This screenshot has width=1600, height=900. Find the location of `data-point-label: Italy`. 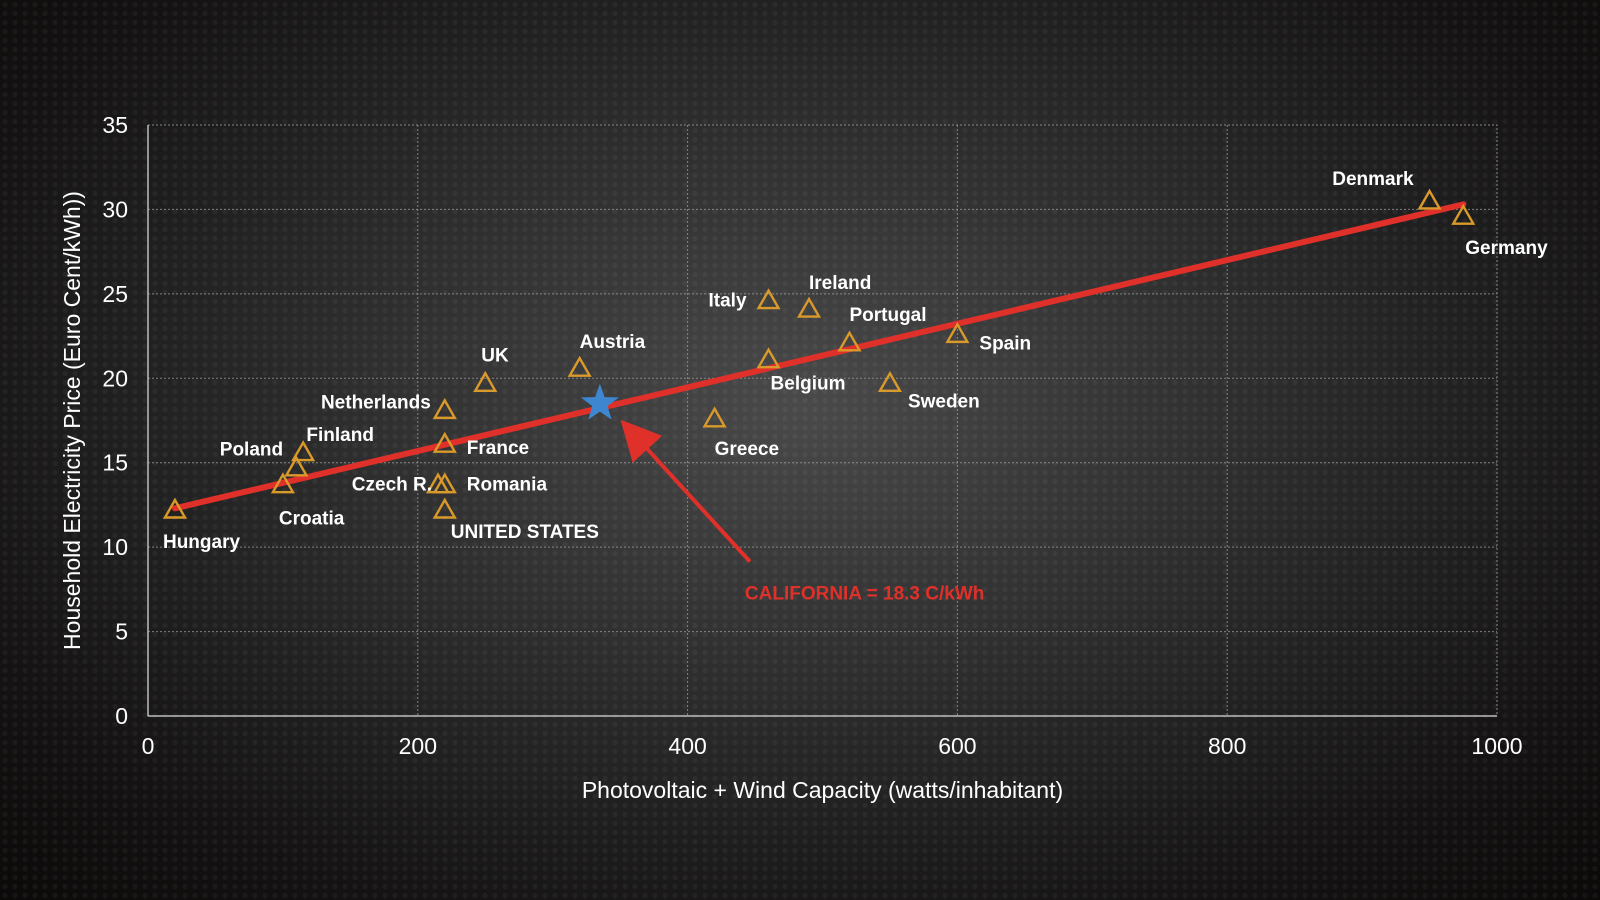

data-point-label: Italy is located at coordinates (728, 301).